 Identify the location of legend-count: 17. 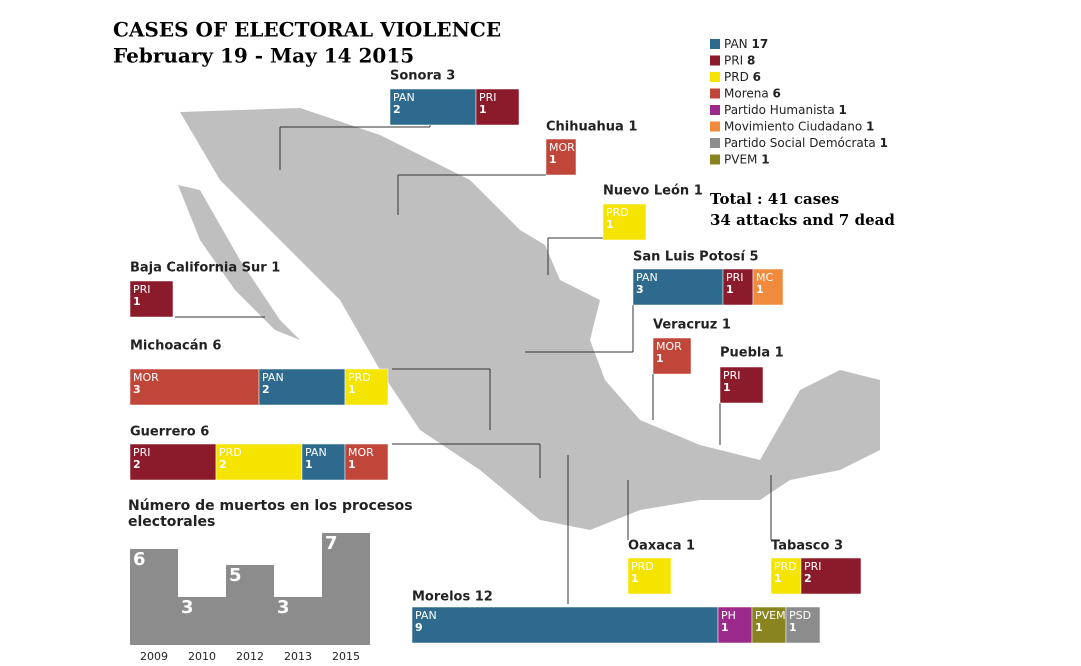
(759, 44).